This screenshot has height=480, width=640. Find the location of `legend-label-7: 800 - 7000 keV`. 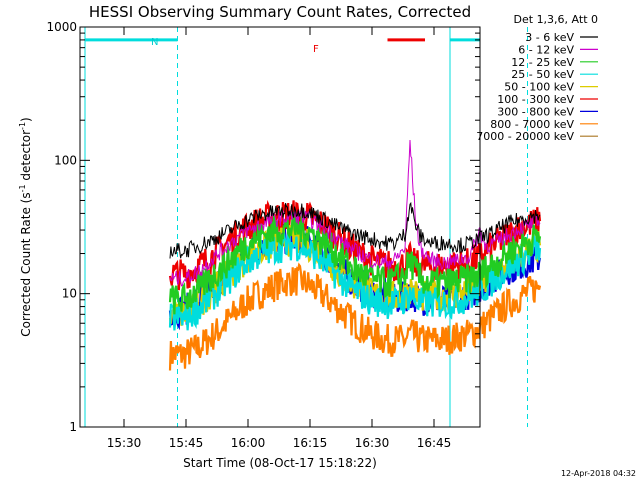

legend-label-7: 800 - 7000 keV is located at coordinates (532, 124).